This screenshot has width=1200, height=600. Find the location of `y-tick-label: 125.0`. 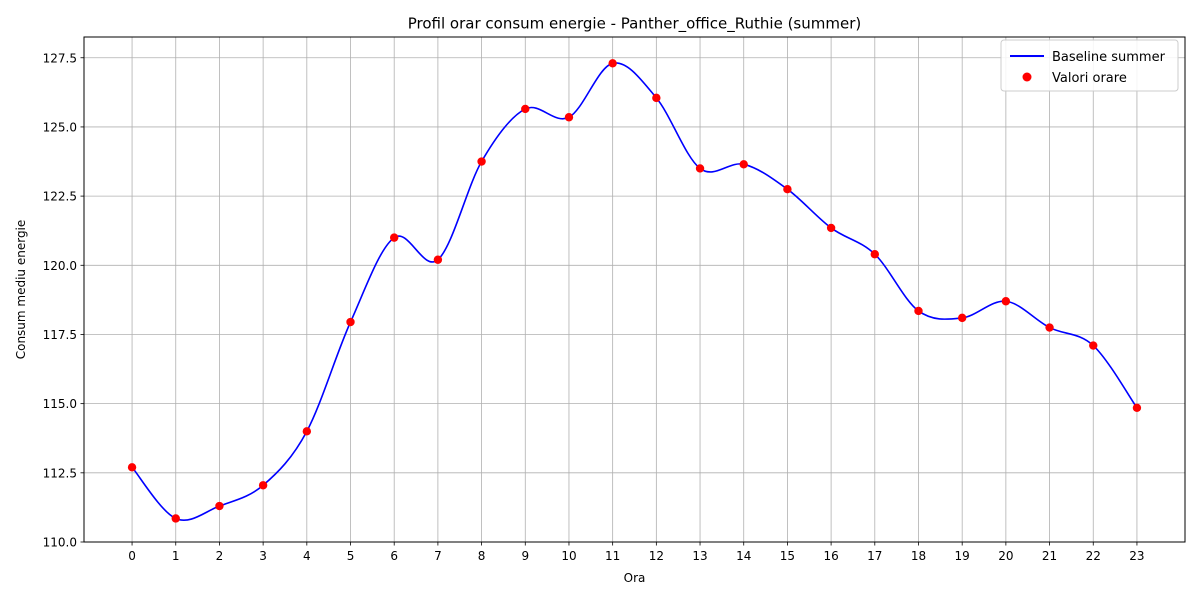

y-tick-label: 125.0 is located at coordinates (60, 127).